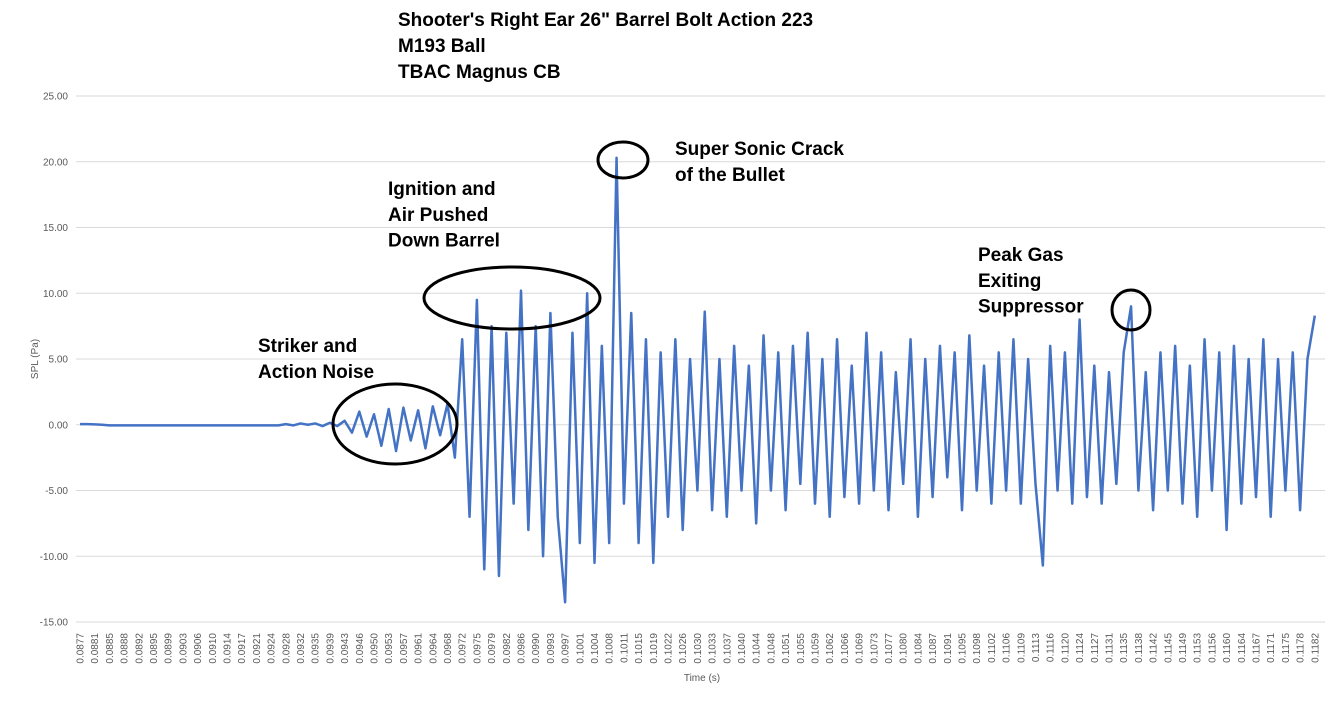  I want to click on x-tick-label: 0.1153, so click(1198, 648).